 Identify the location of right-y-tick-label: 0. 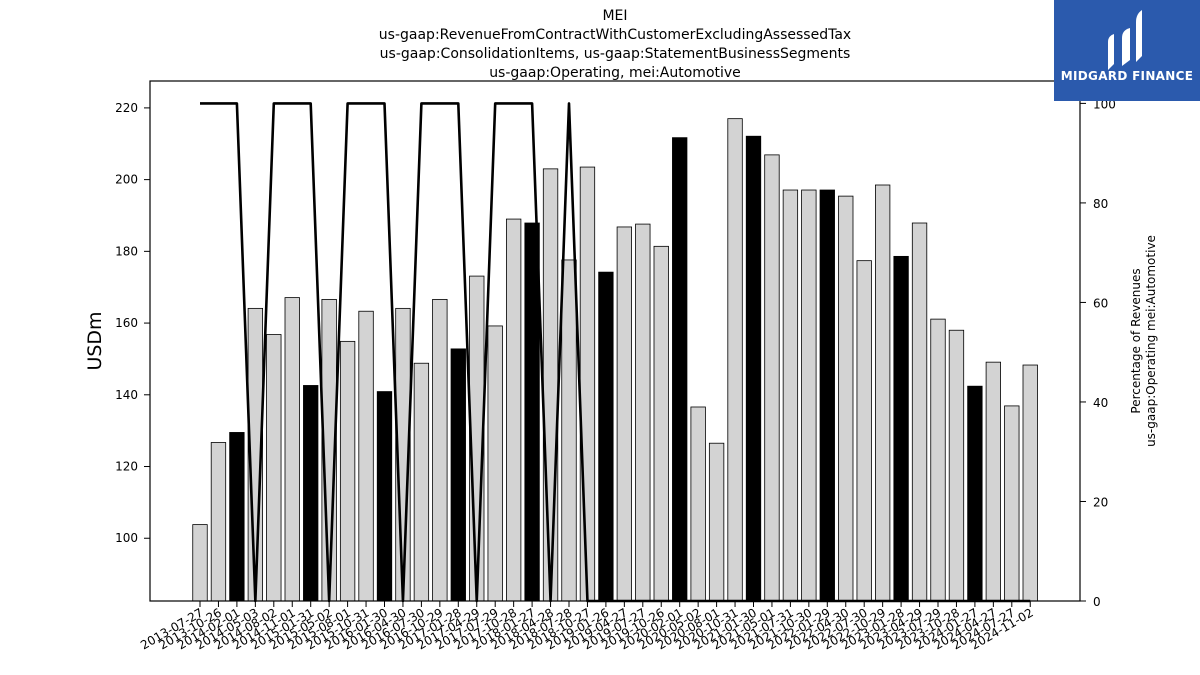
(1097, 602).